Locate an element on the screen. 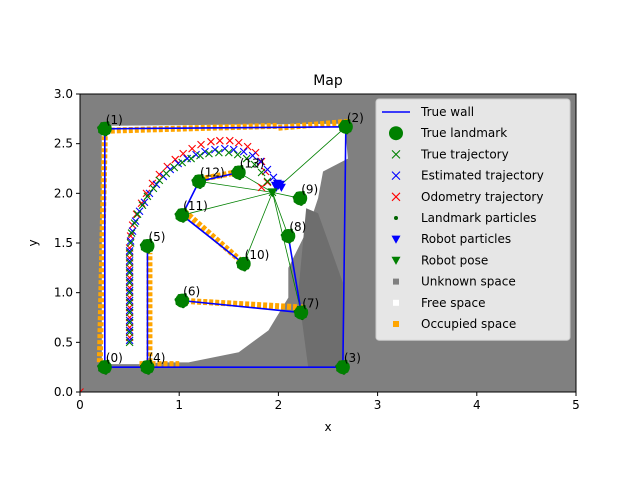 Image resolution: width=640 pixels, height=480 pixels. landmark-label: (2) is located at coordinates (355, 118).